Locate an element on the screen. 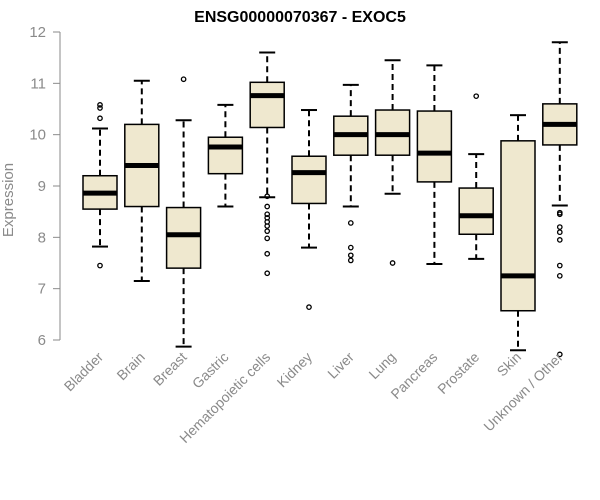 The height and width of the screenshot is (500, 600). box-lung is located at coordinates (392, 162).